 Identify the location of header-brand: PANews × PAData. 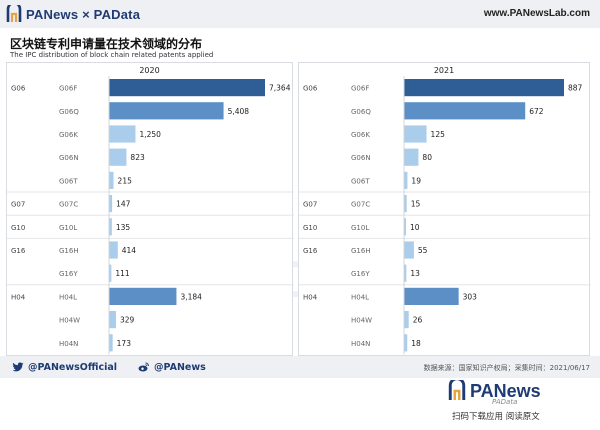
(73, 14).